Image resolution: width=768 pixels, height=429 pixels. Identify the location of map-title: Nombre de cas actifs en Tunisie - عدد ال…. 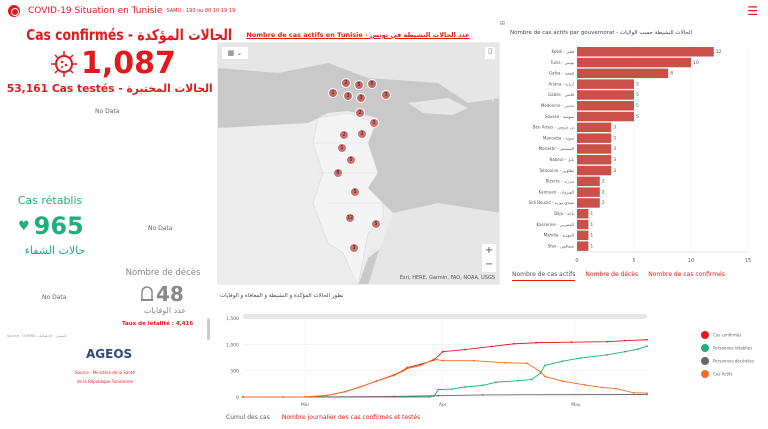
(358, 35).